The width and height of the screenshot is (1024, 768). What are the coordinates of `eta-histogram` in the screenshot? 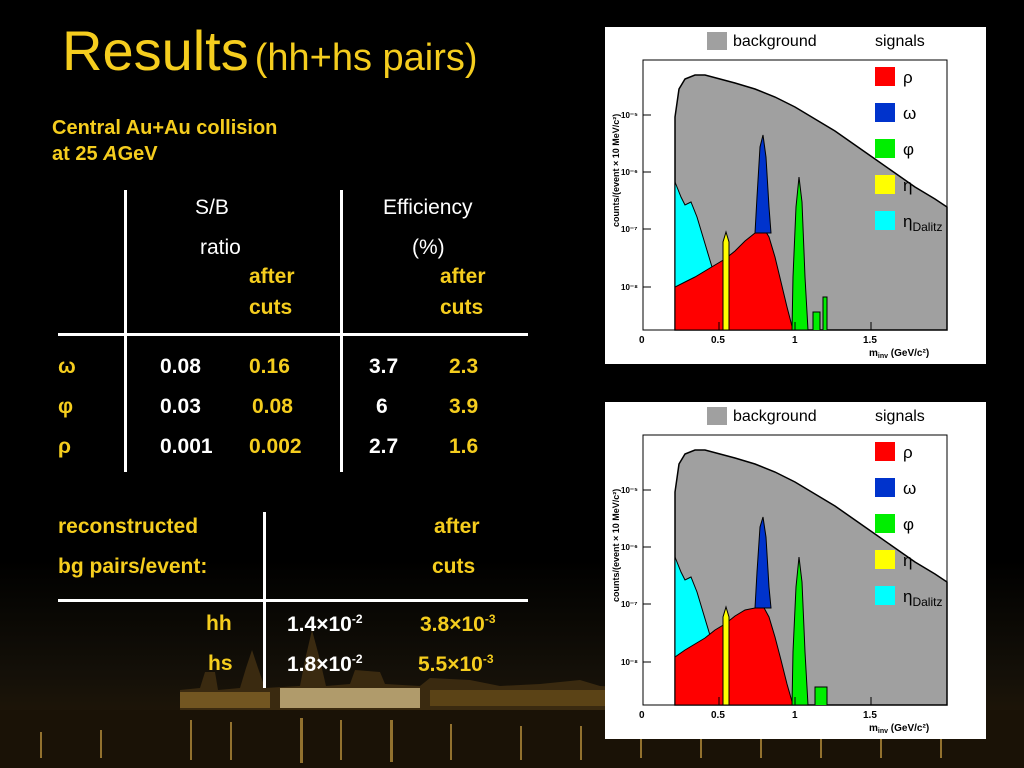 It's located at (726, 280).